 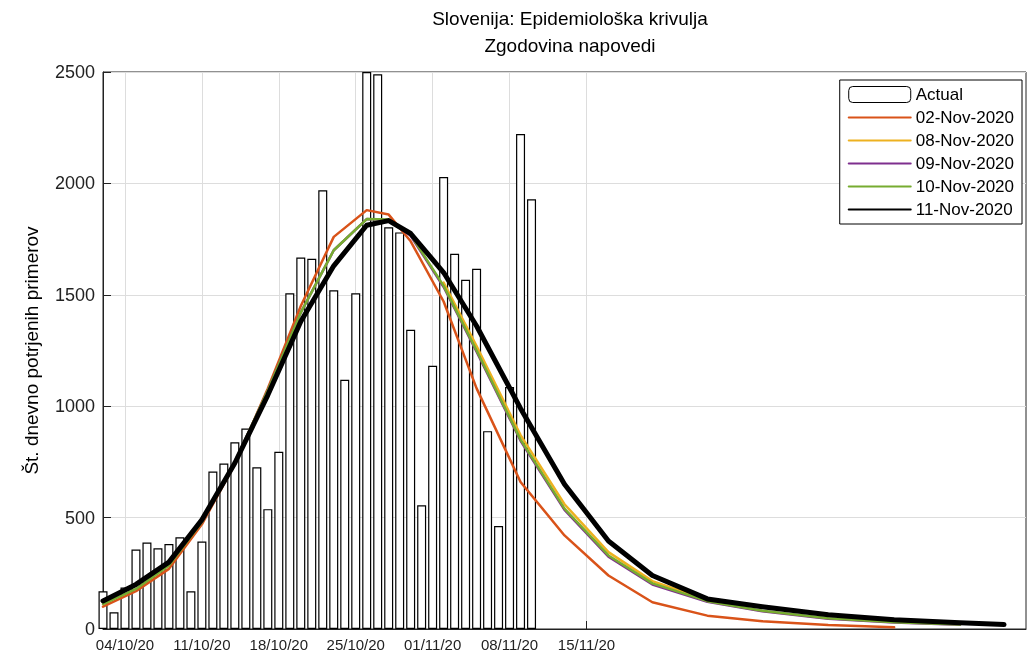 I want to click on x-tick-label: 11/10/20, so click(x=202, y=644).